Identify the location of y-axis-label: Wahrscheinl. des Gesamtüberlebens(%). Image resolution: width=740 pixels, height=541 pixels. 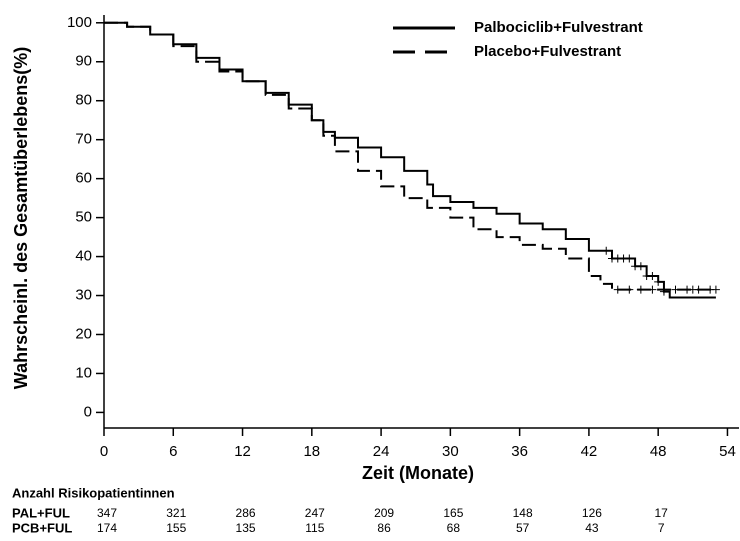
(21, 218).